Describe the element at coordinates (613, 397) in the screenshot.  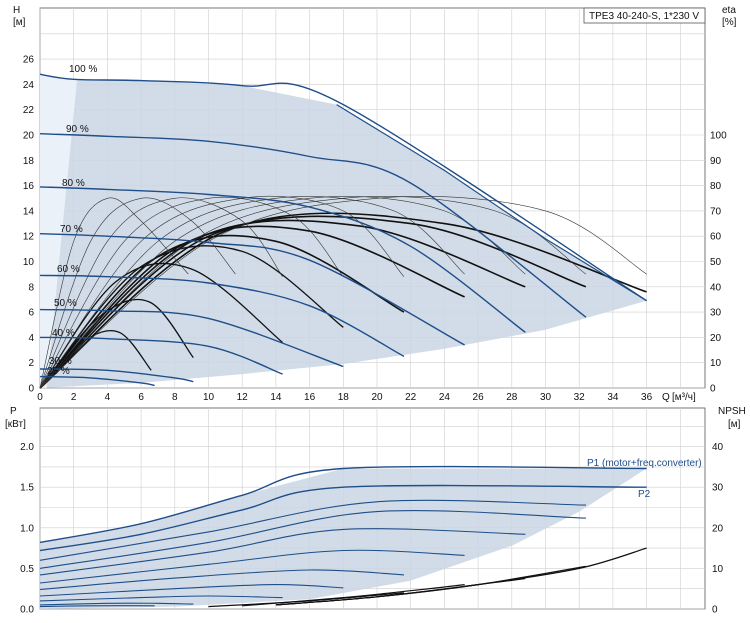
I see `q-tick-label: 34` at that location.